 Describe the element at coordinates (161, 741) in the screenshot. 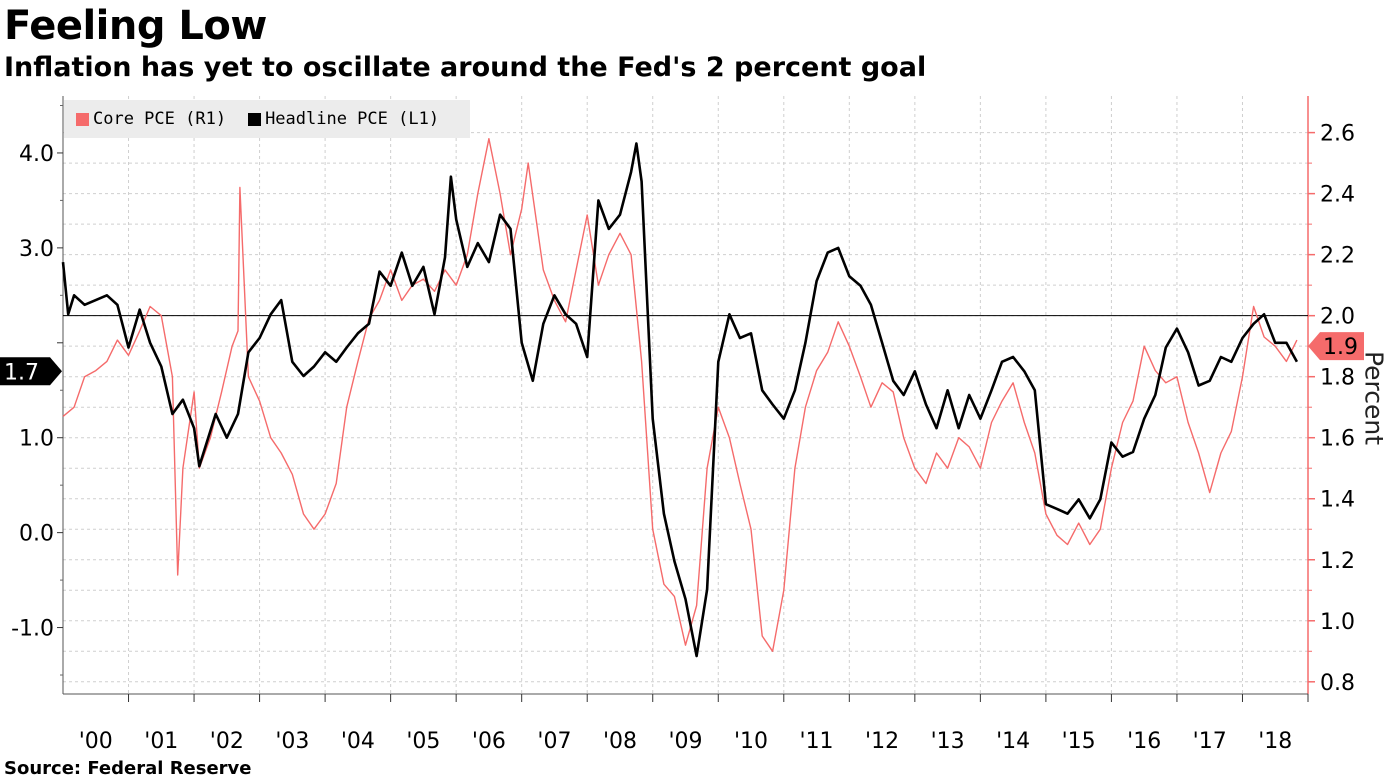

I see `x-axis-tick-label: '01` at that location.